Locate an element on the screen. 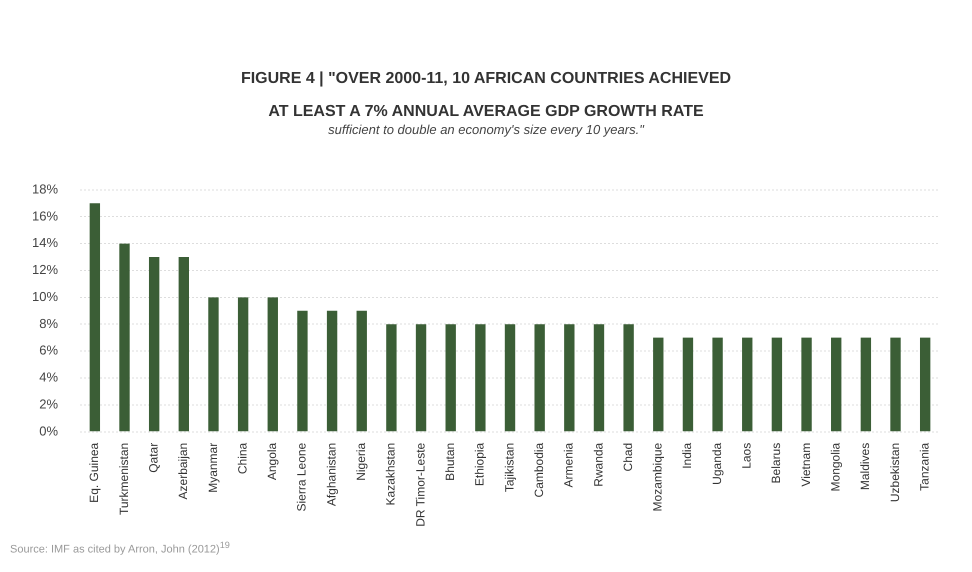  y-tick-label: 0% is located at coordinates (48, 430).